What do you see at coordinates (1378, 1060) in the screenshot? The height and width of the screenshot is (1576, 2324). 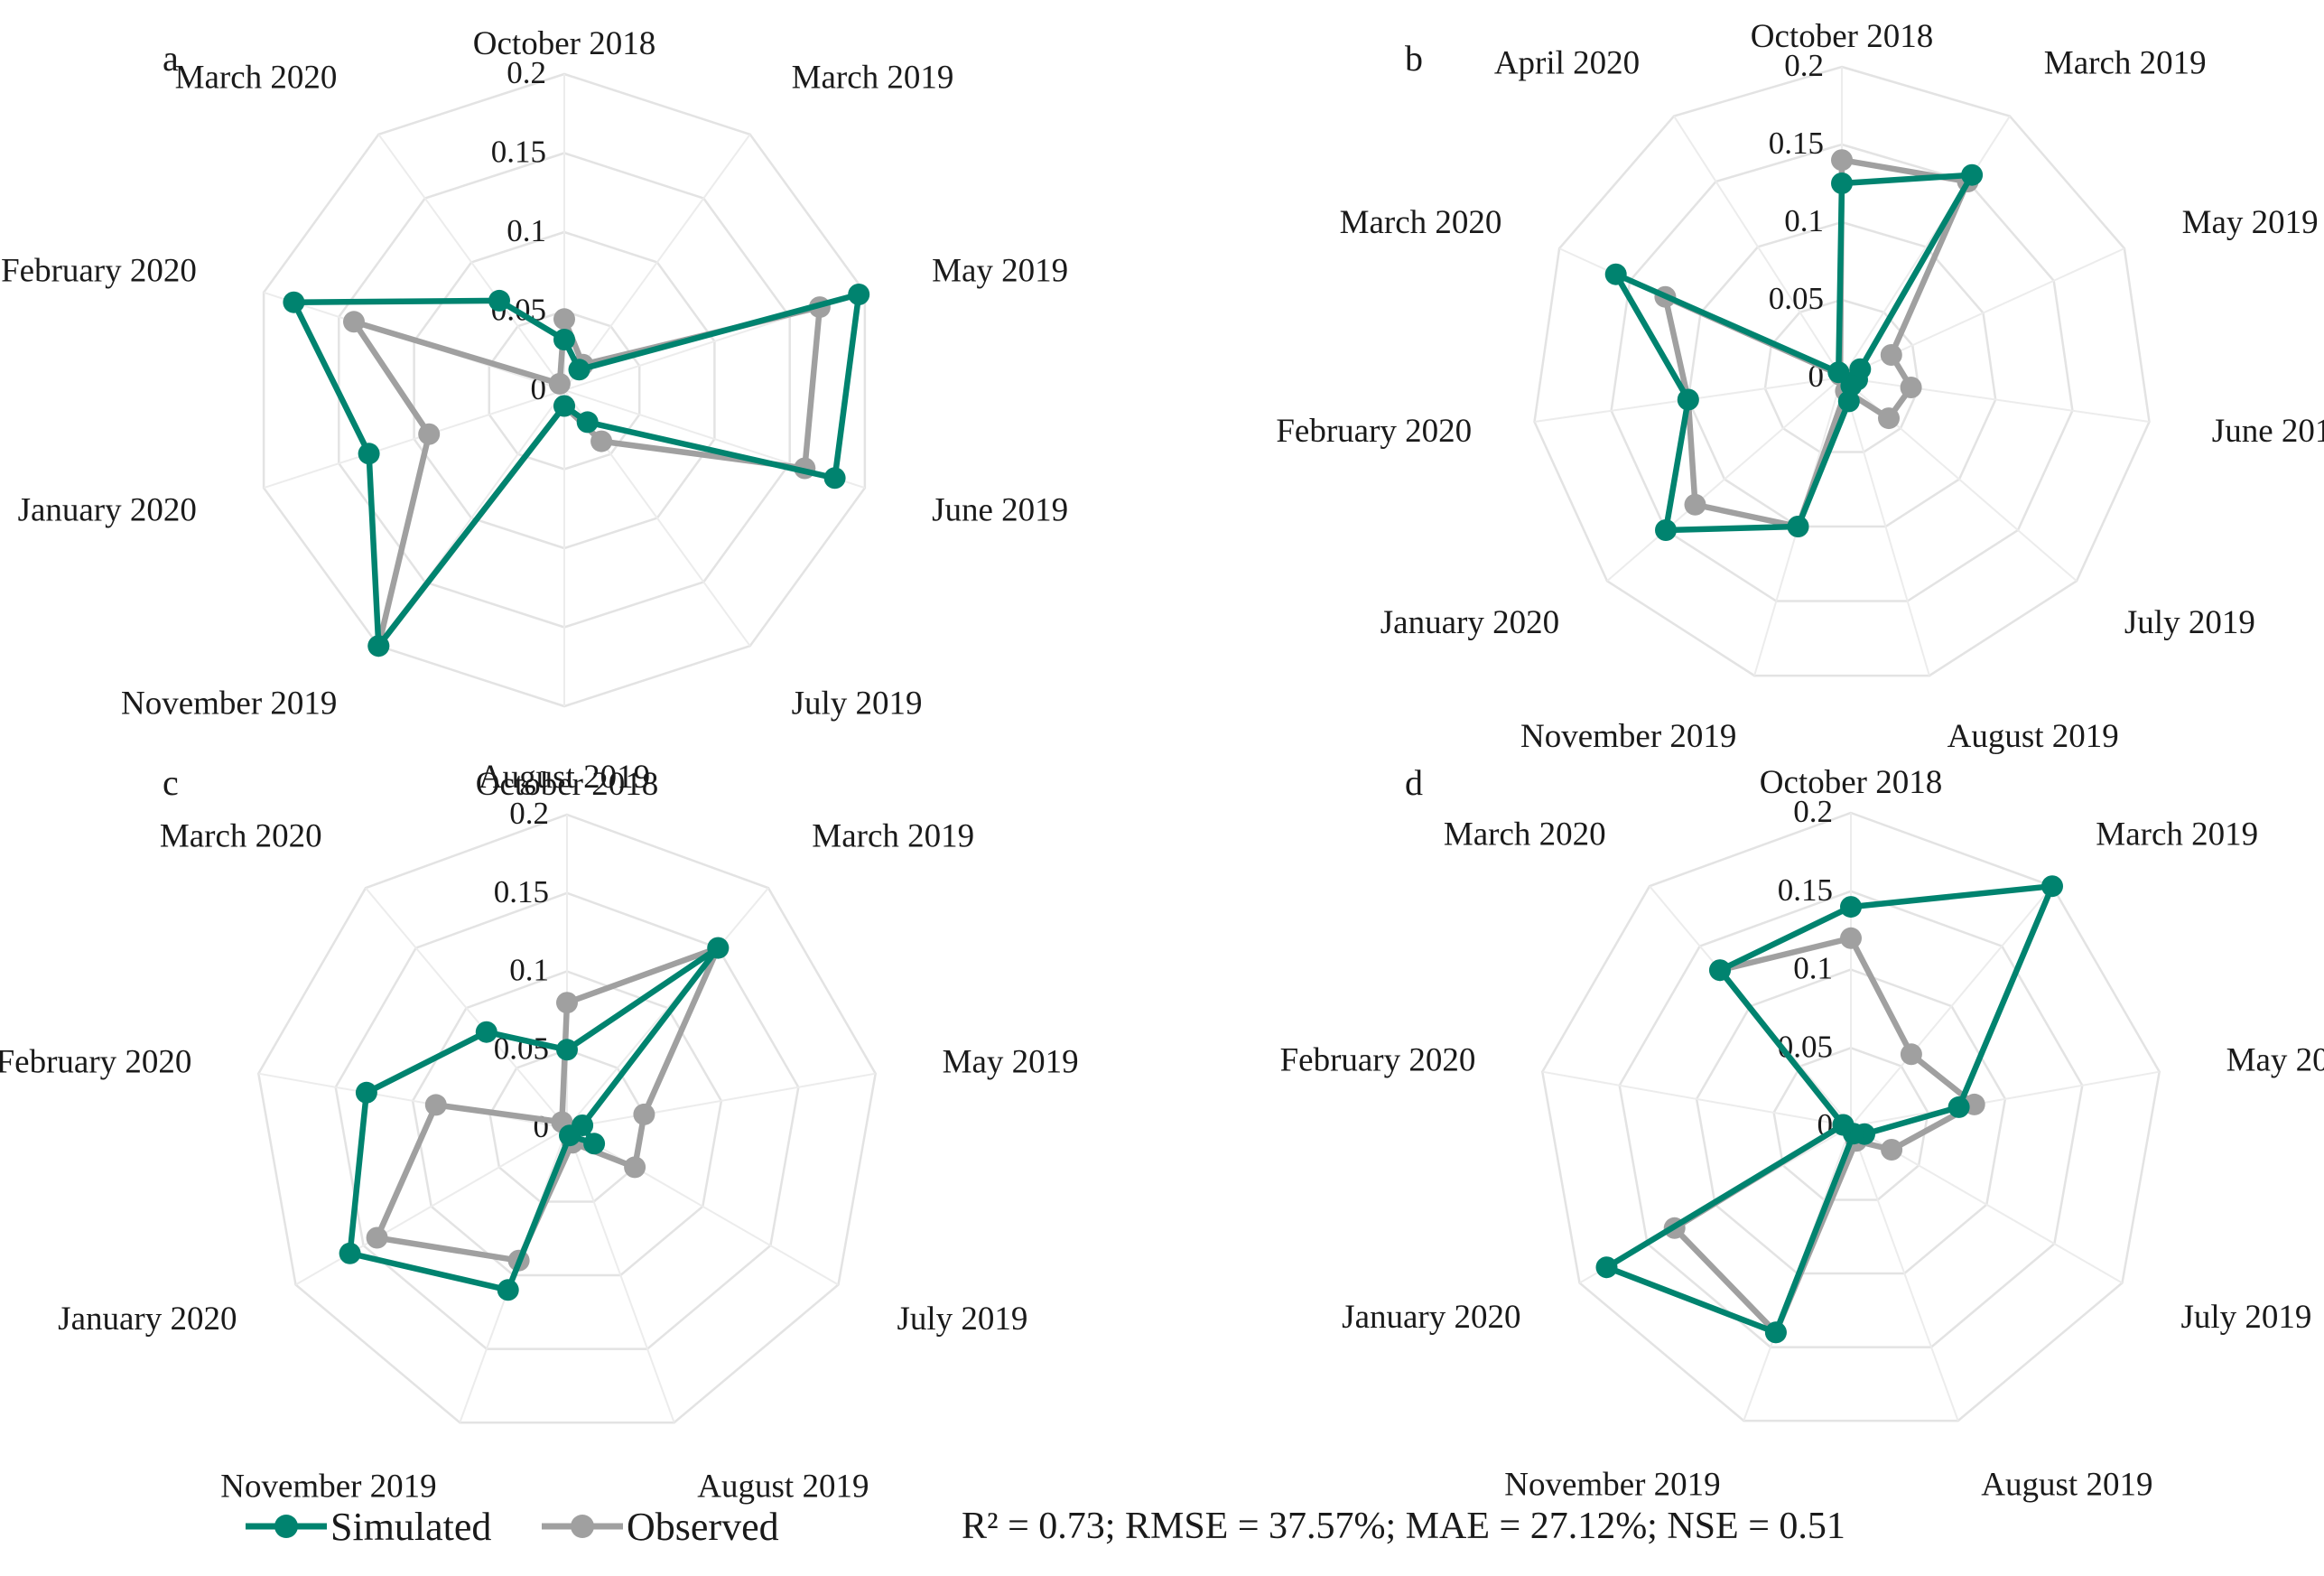 I see `category-label: February 2020` at bounding box center [1378, 1060].